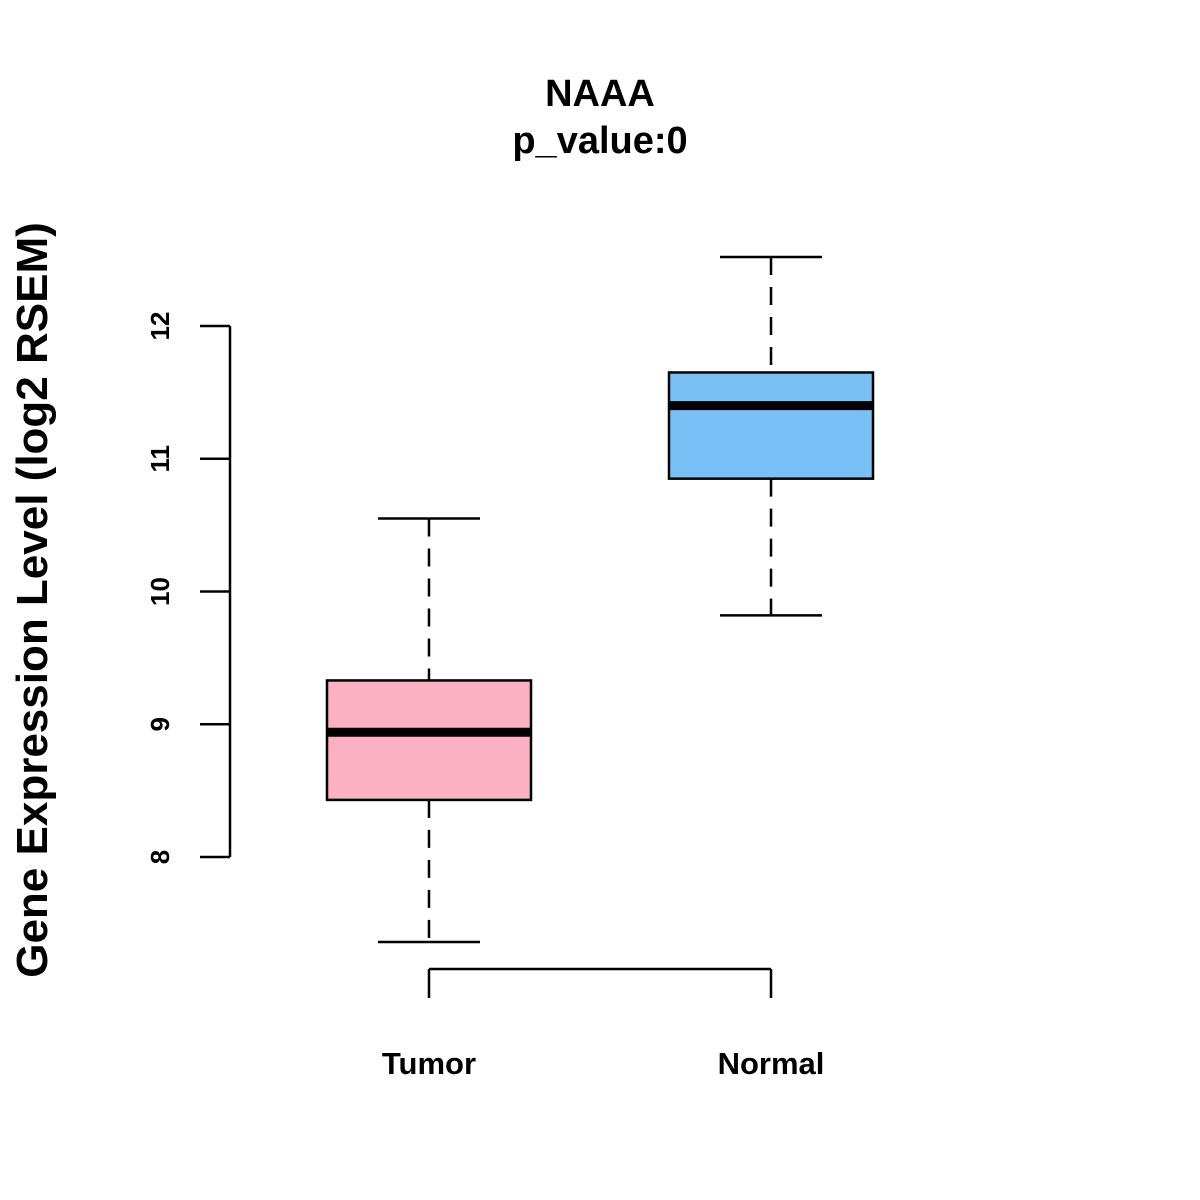 This screenshot has height=1200, width=1200. I want to click on y-tick-label: 12, so click(160, 326).